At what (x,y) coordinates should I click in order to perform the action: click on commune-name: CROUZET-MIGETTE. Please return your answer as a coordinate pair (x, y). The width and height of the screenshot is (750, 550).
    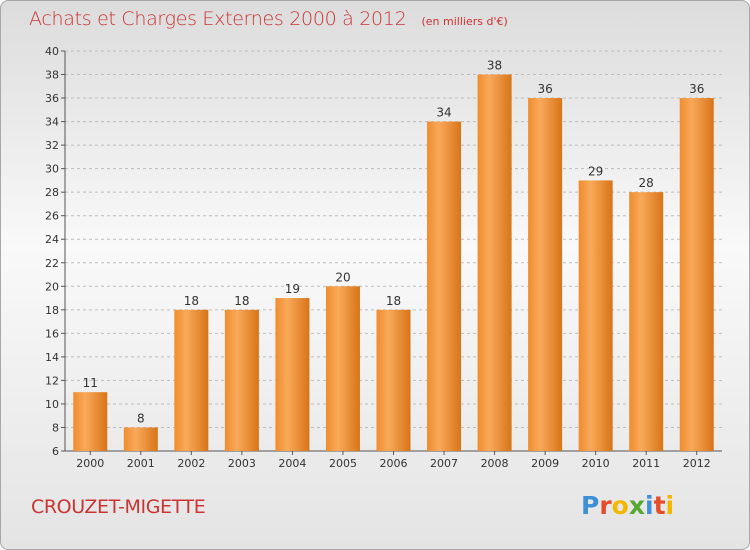
    Looking at the image, I should click on (118, 507).